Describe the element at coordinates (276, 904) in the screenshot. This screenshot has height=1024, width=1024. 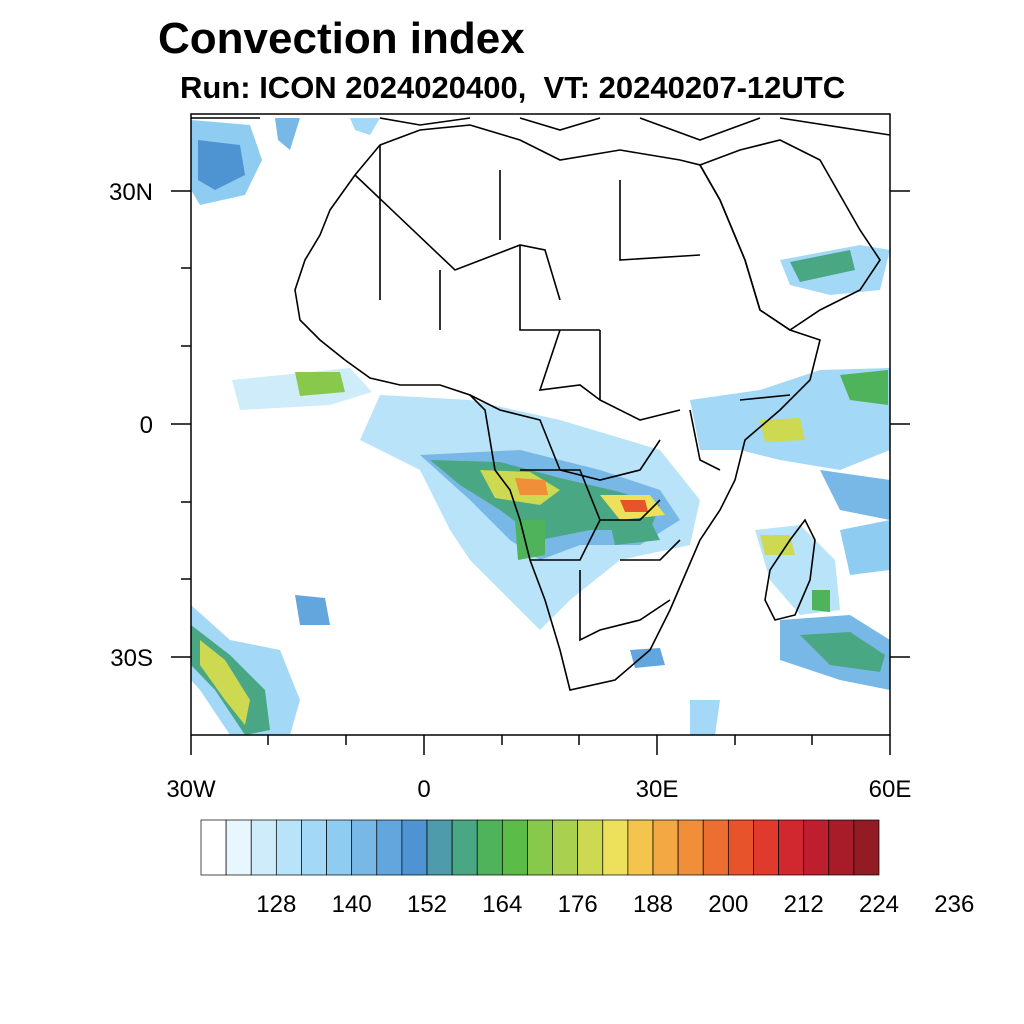
I see `colorbar-label: 128` at that location.